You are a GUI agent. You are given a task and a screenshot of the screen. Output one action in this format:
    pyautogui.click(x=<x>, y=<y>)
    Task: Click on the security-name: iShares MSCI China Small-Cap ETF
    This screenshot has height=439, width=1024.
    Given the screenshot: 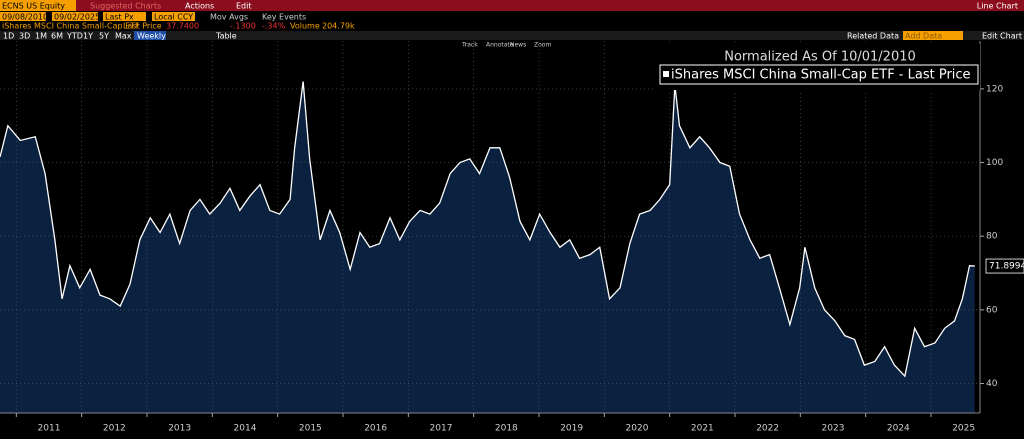 What is the action you would take?
    pyautogui.click(x=71, y=26)
    